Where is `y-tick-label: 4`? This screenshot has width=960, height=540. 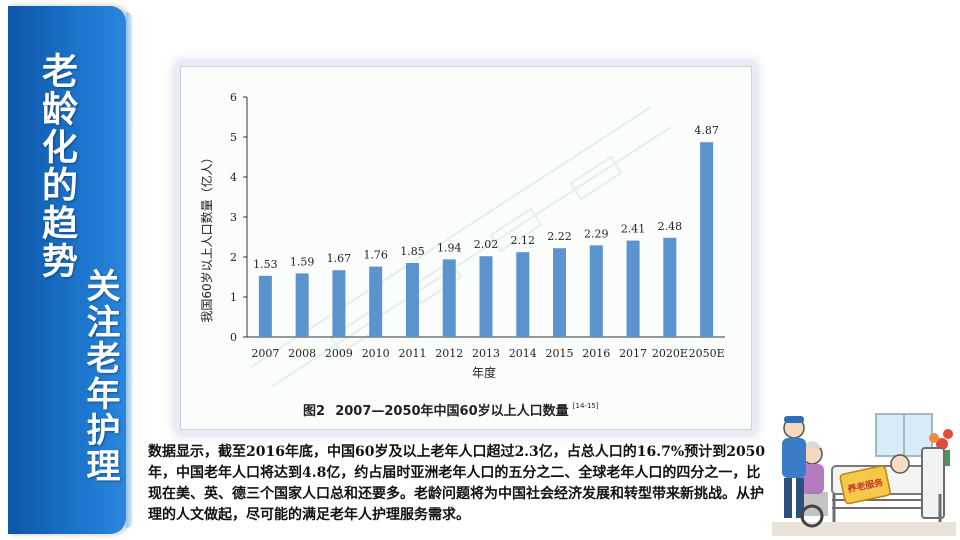
y-tick-label: 4 is located at coordinates (233, 177).